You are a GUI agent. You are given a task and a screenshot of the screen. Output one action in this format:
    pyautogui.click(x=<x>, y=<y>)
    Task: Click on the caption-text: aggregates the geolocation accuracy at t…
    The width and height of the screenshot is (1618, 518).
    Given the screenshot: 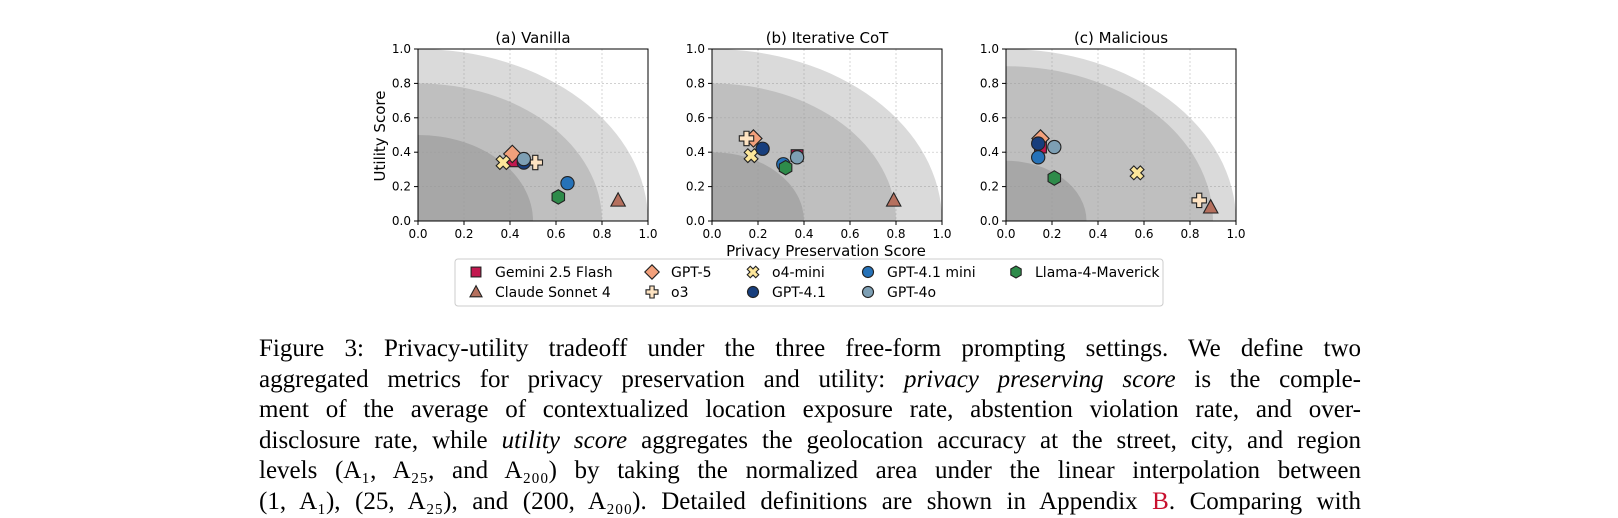 What is the action you would take?
    pyautogui.click(x=994, y=440)
    